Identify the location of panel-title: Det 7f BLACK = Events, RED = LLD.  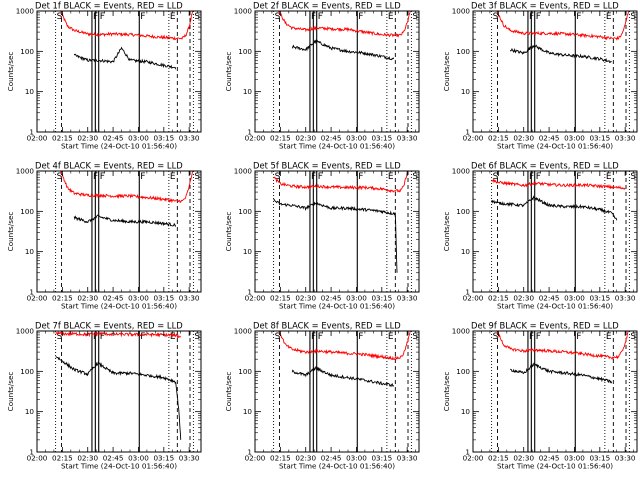
(109, 326).